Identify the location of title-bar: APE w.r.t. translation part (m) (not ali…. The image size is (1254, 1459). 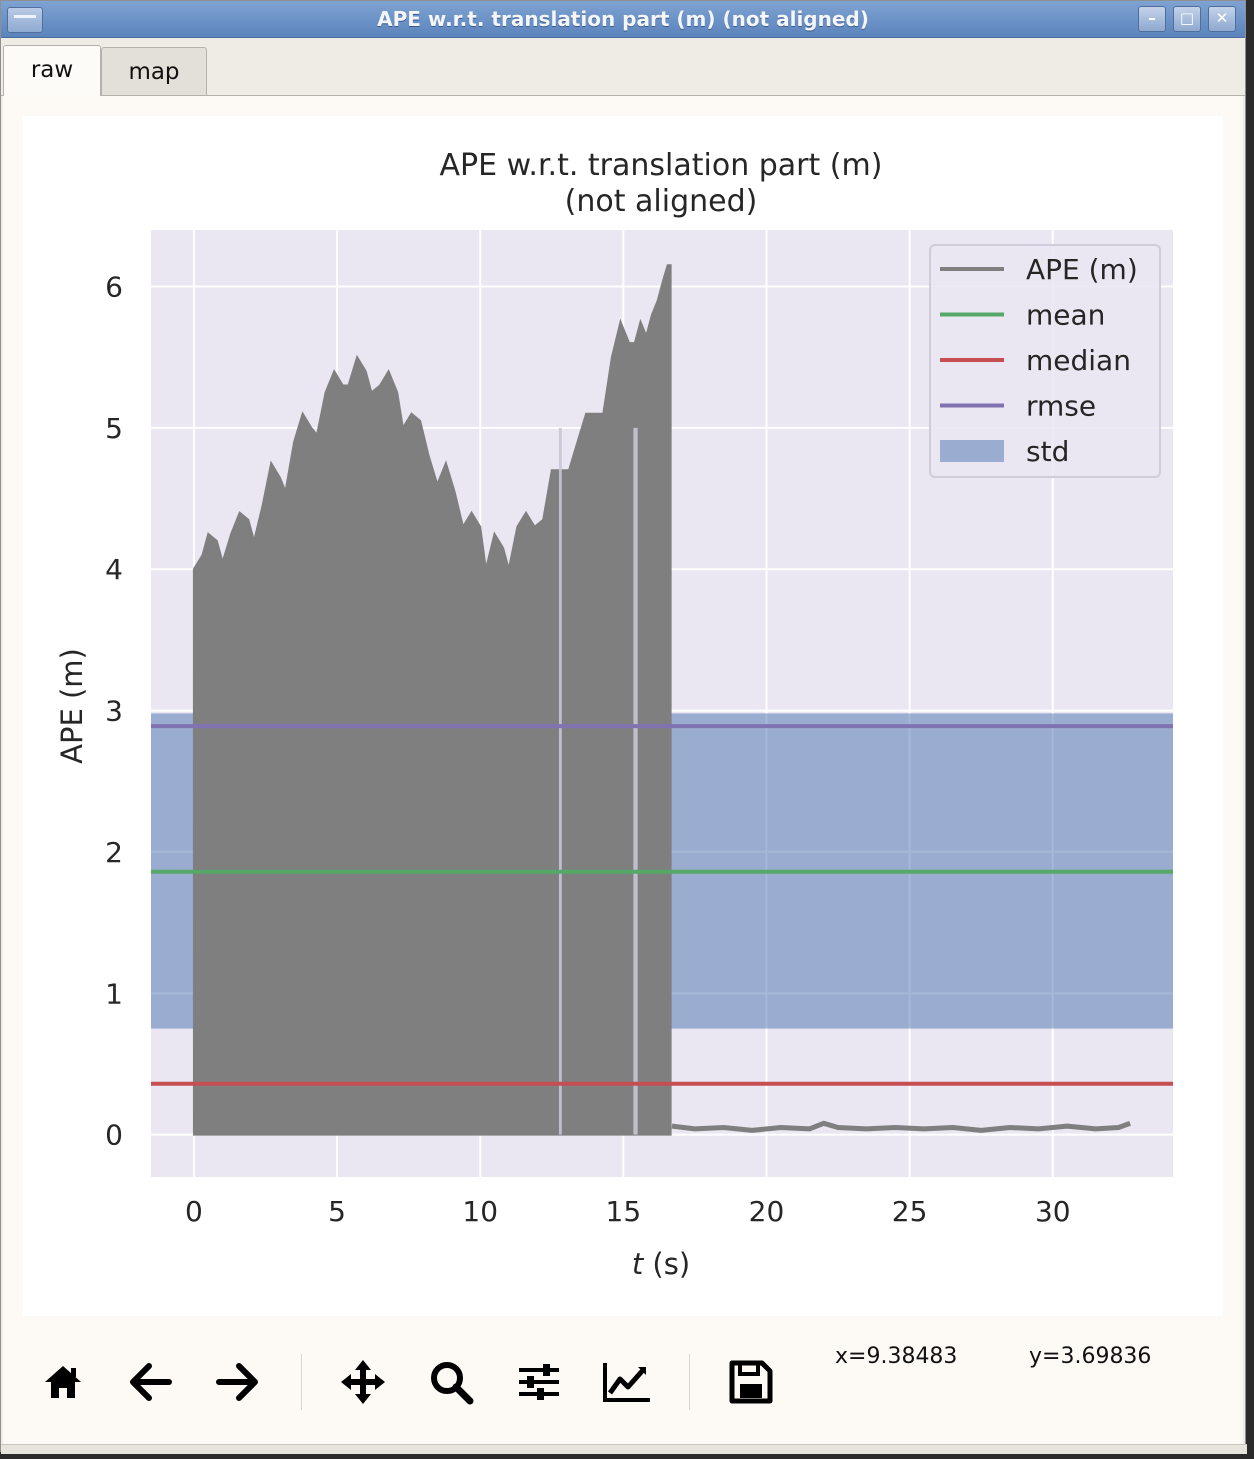
(623, 19).